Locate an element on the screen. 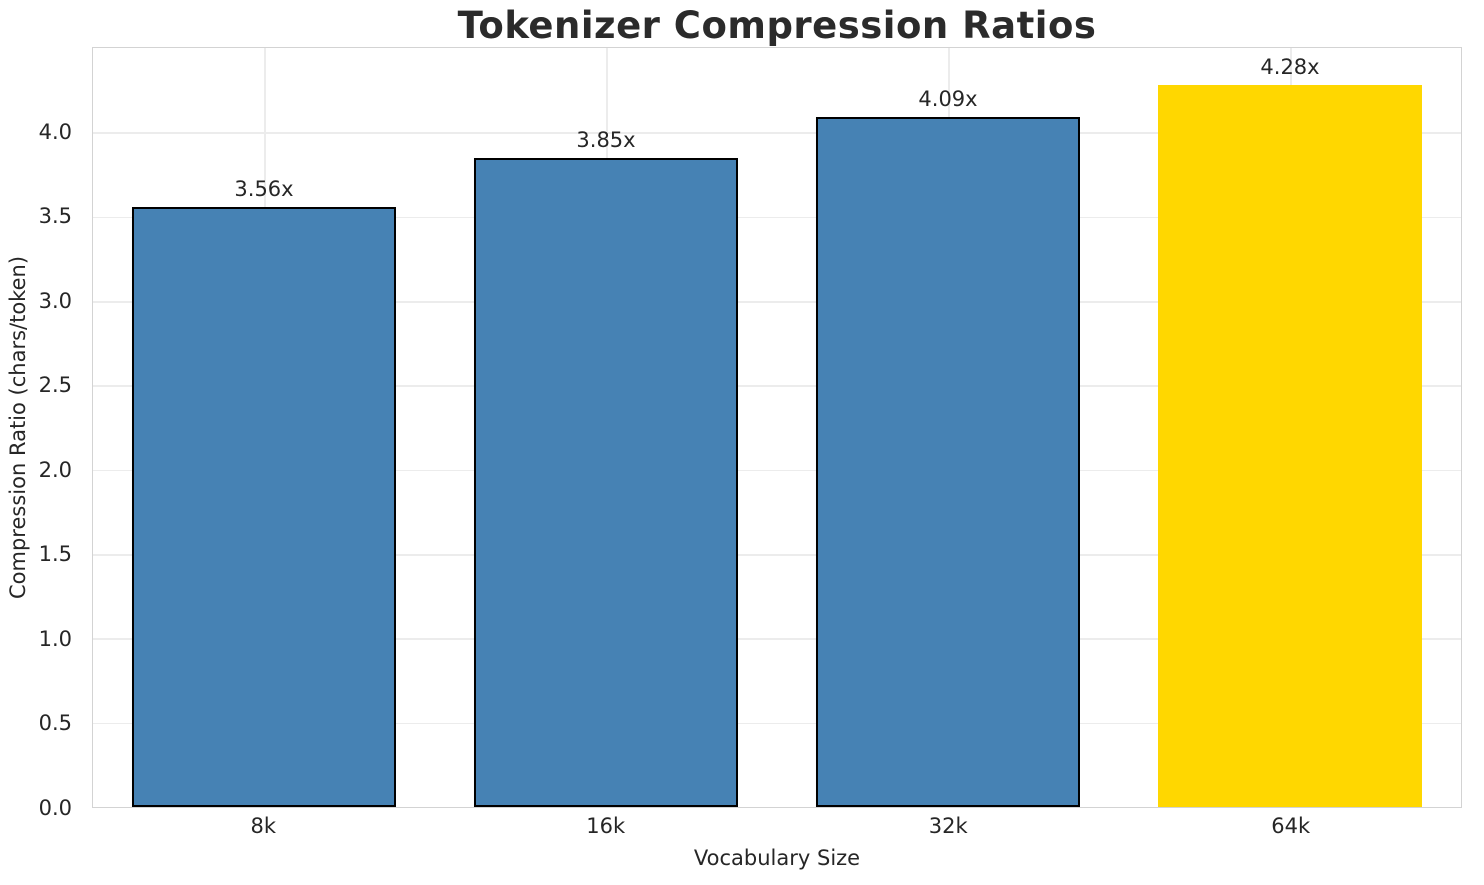 The image size is (1484, 885). y-tick-label: 4.0 is located at coordinates (55, 131).